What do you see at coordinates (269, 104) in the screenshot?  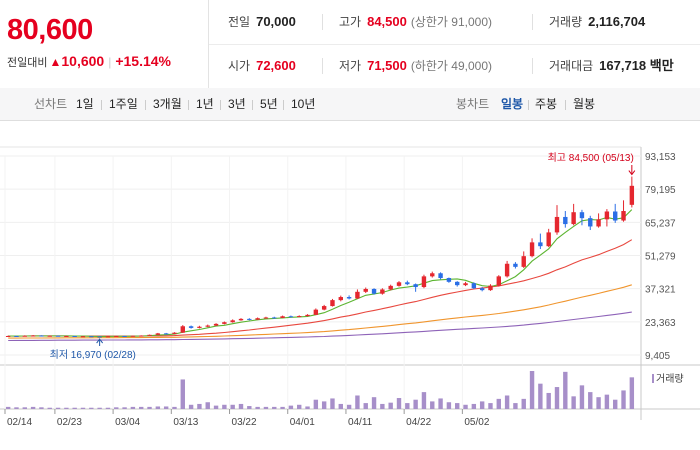 I see `tab-5-years: 5년` at bounding box center [269, 104].